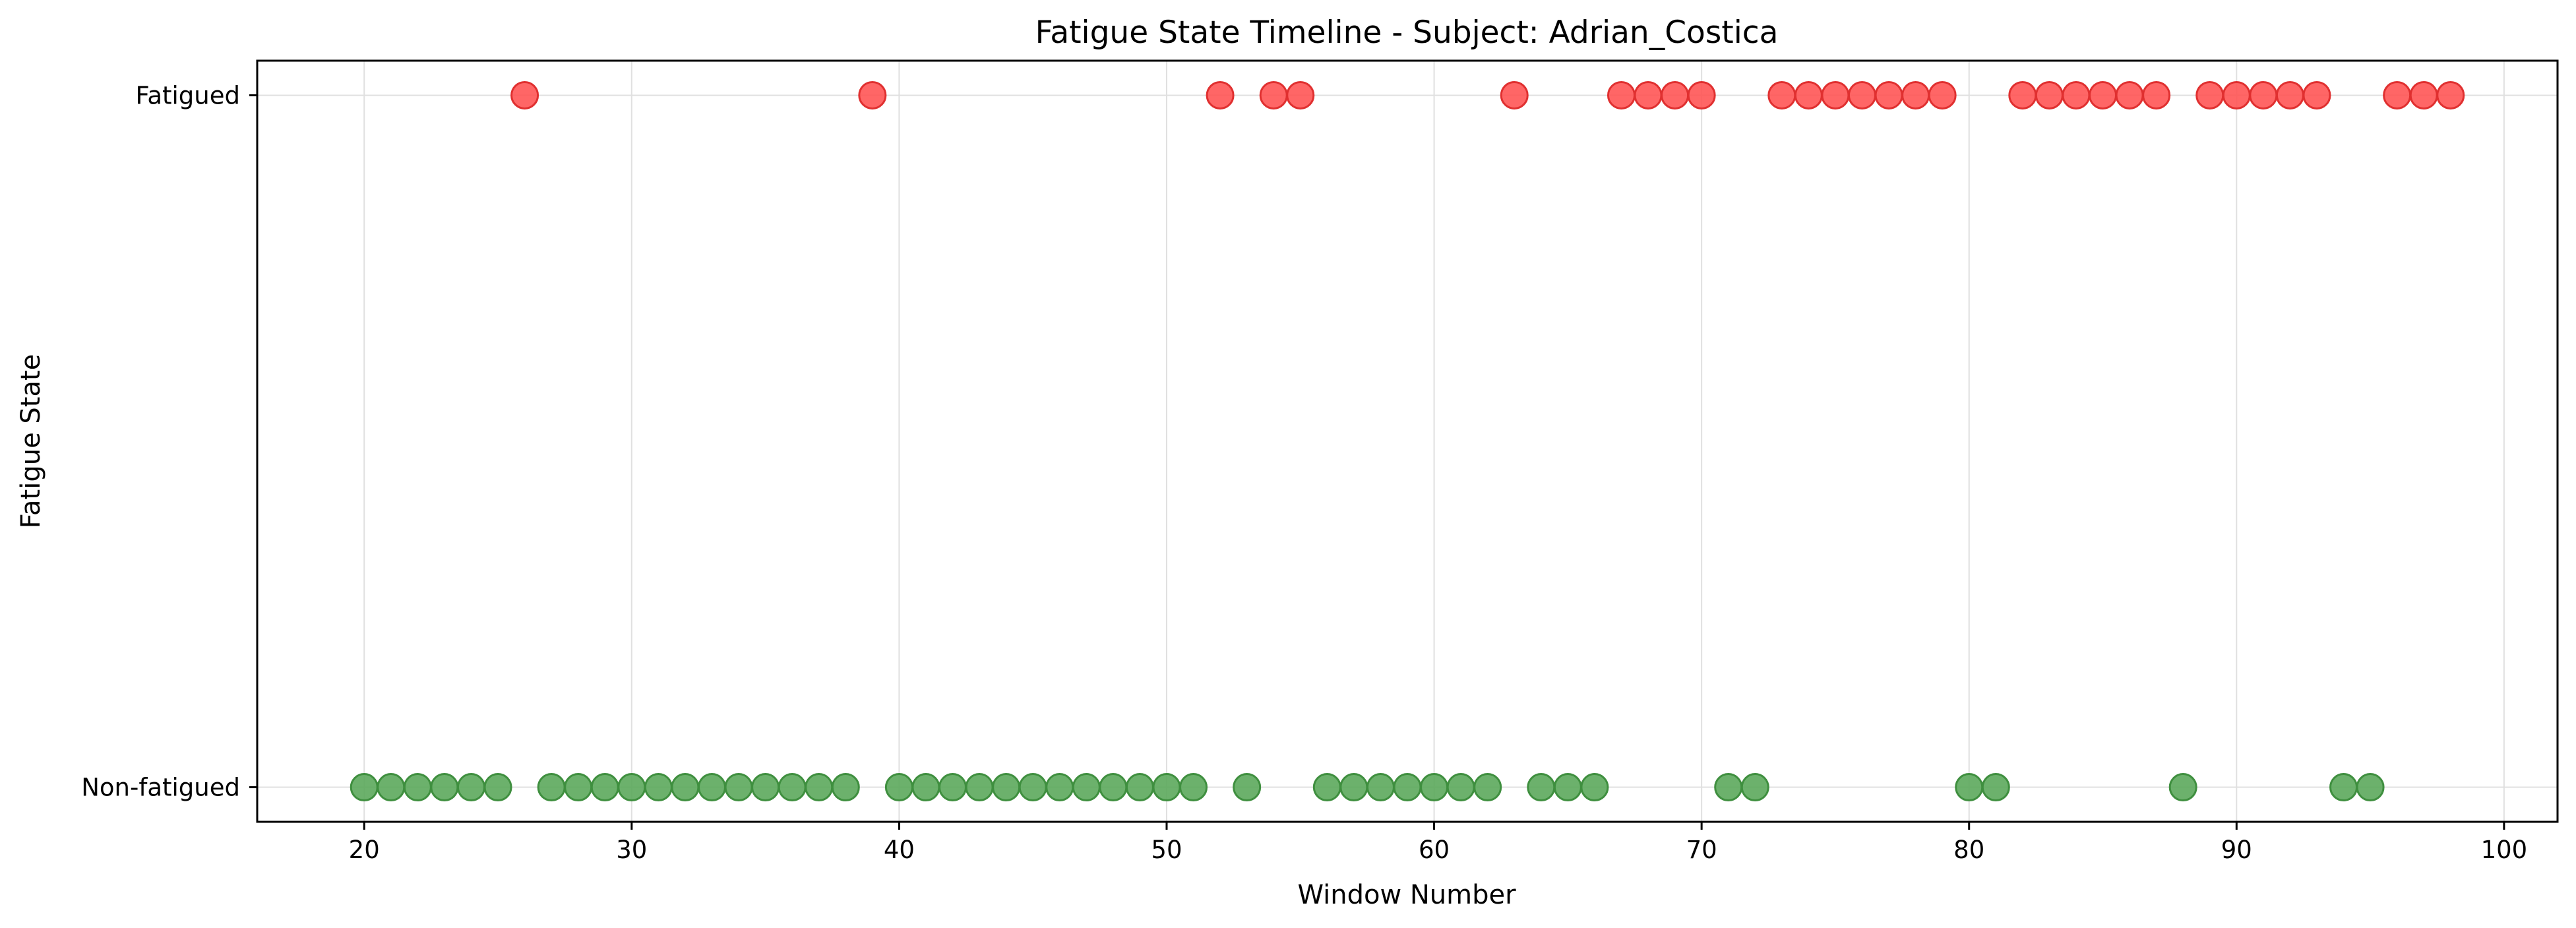 Image resolution: width=2576 pixels, height=928 pixels. Describe the element at coordinates (1434, 850) in the screenshot. I see `x-tick-label: 60` at that location.